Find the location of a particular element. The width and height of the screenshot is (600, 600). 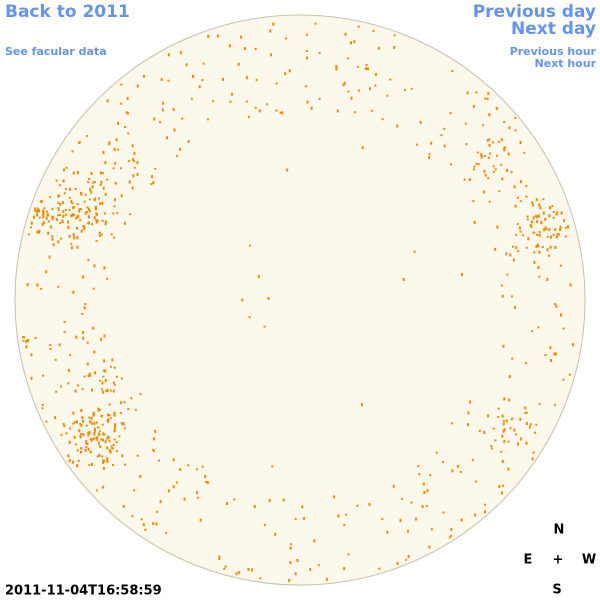

previous-day-link: Previous day is located at coordinates (534, 12).